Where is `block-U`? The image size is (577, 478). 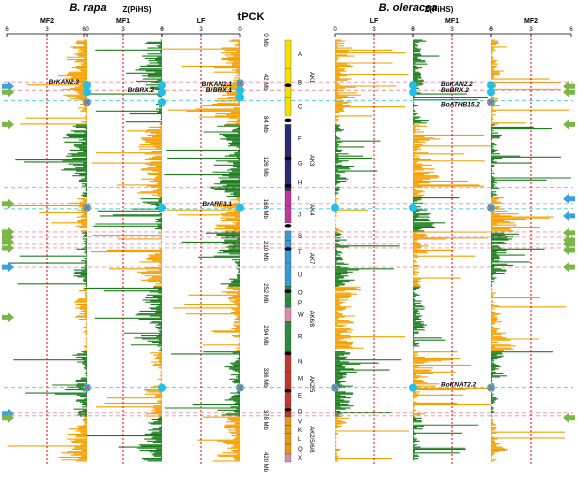
block-U is located at coordinates (288, 274).